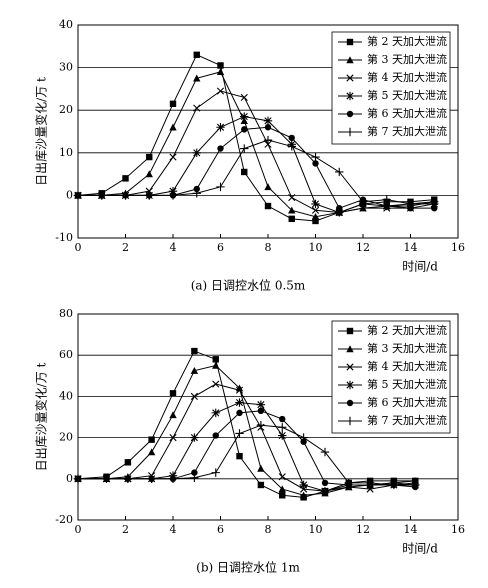  Describe the element at coordinates (407, 384) in the screenshot. I see `legend-label: 第 5 天加大泄流` at that location.